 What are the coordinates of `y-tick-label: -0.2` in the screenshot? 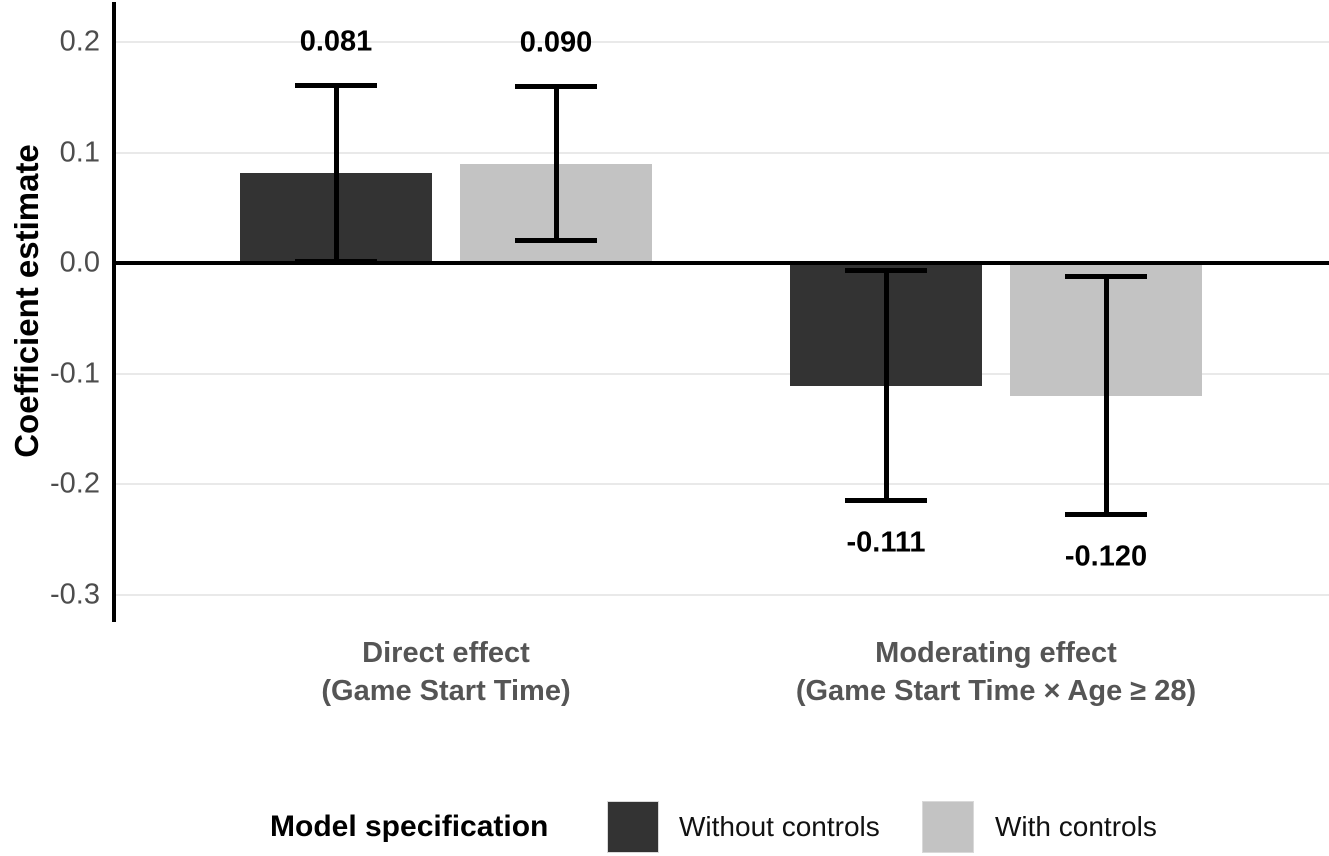 It's located at (75, 483).